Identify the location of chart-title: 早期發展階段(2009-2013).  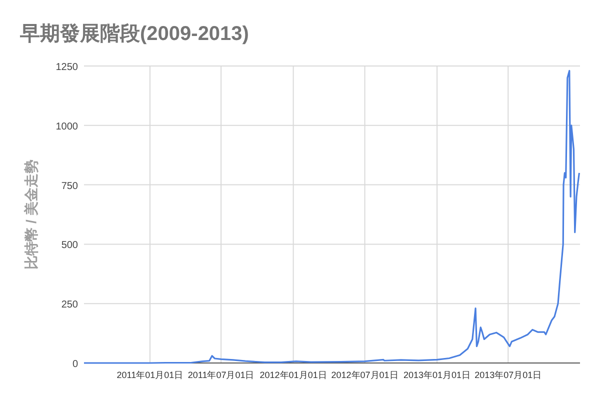
(134, 34).